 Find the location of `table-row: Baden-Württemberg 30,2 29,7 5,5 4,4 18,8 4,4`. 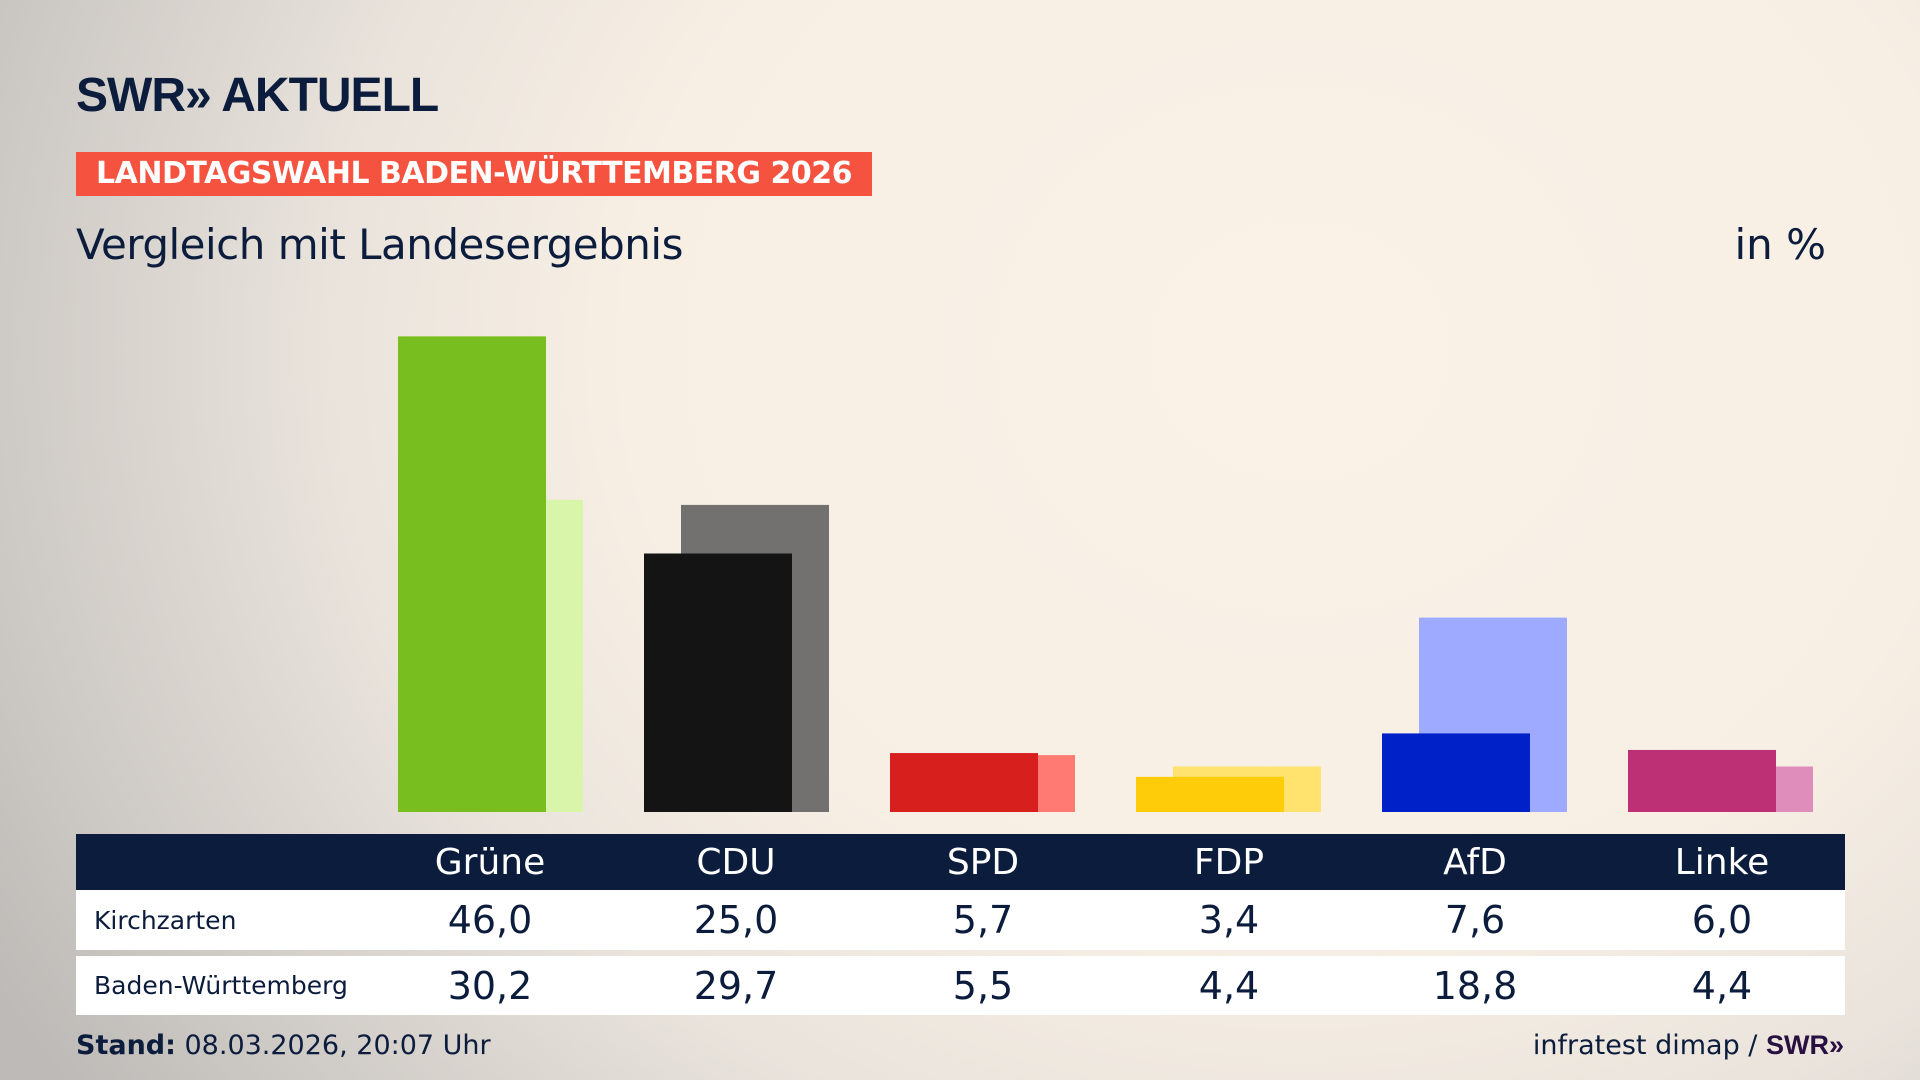

table-row: Baden-Württemberg 30,2 29,7 5,5 4,4 18,8 4,4 is located at coordinates (960, 985).